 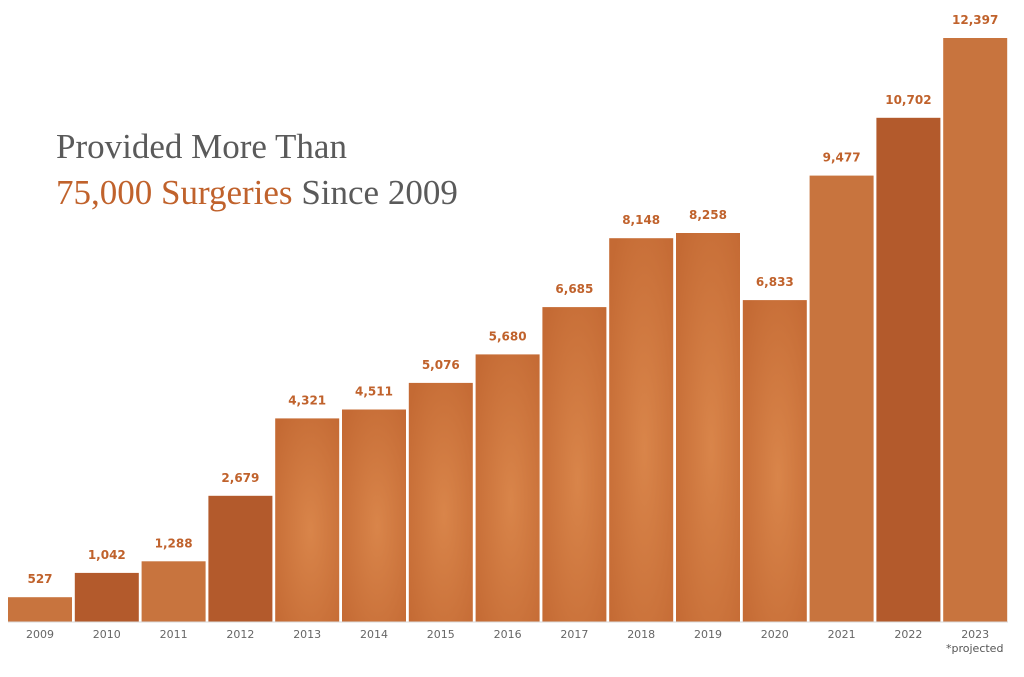 What do you see at coordinates (440, 502) in the screenshot?
I see `bar-2015` at bounding box center [440, 502].